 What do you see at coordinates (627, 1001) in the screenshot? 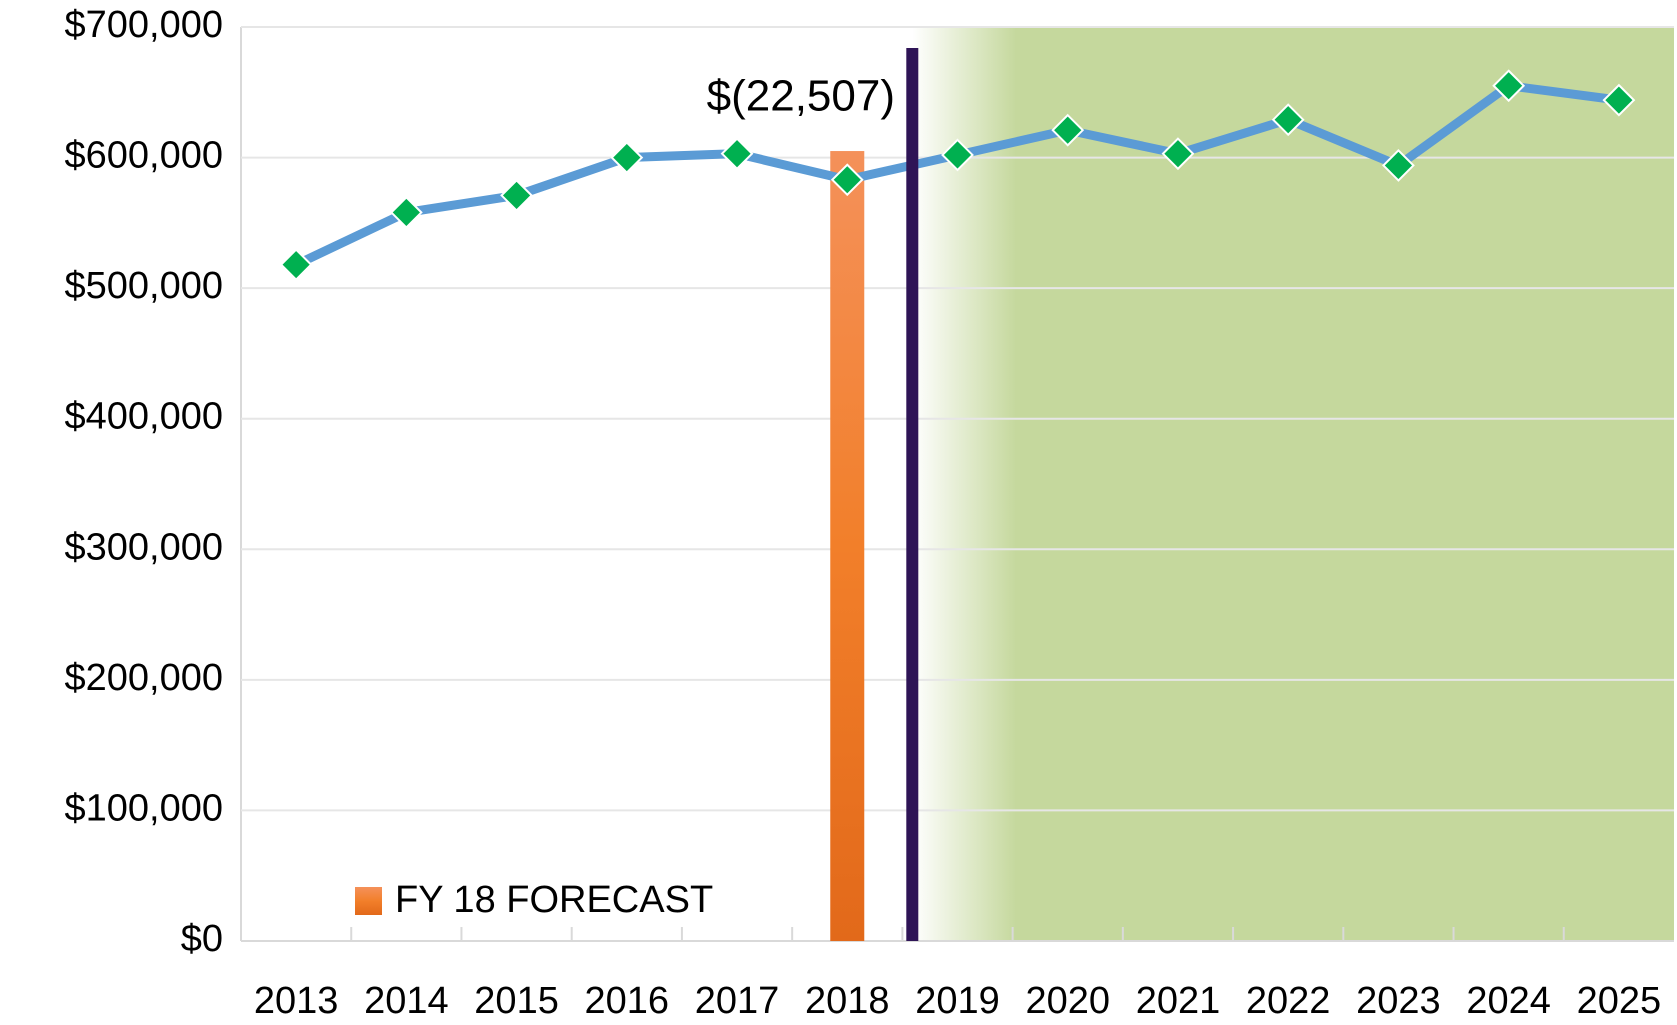
I see `x-tick-label: 2016` at bounding box center [627, 1001].